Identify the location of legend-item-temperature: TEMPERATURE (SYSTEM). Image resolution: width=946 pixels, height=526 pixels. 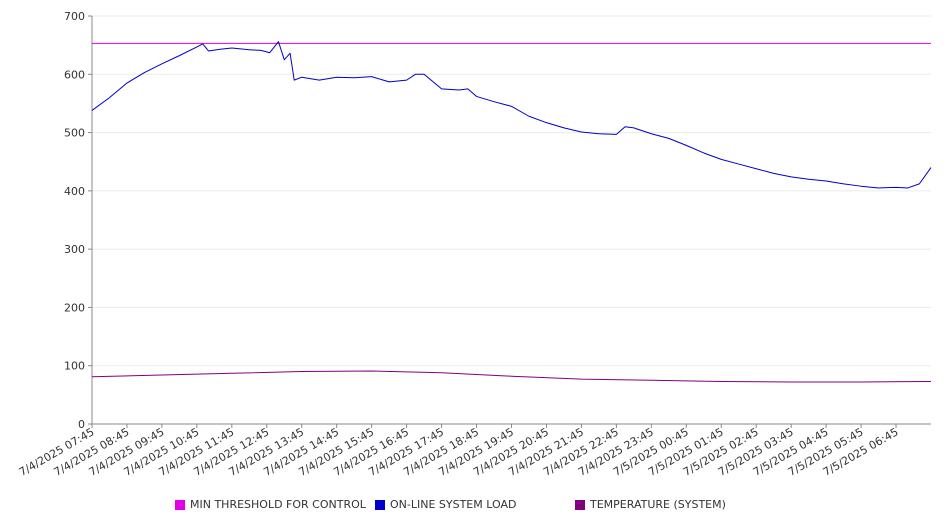
(650, 504).